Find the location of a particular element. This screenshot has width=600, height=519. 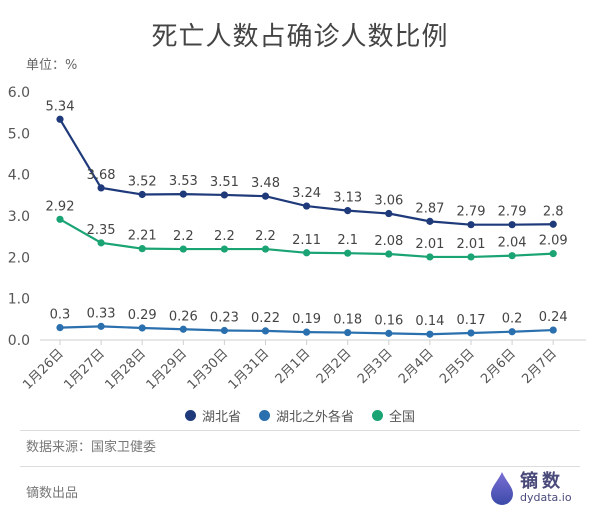

unit-label: 单位：% is located at coordinates (52, 65).